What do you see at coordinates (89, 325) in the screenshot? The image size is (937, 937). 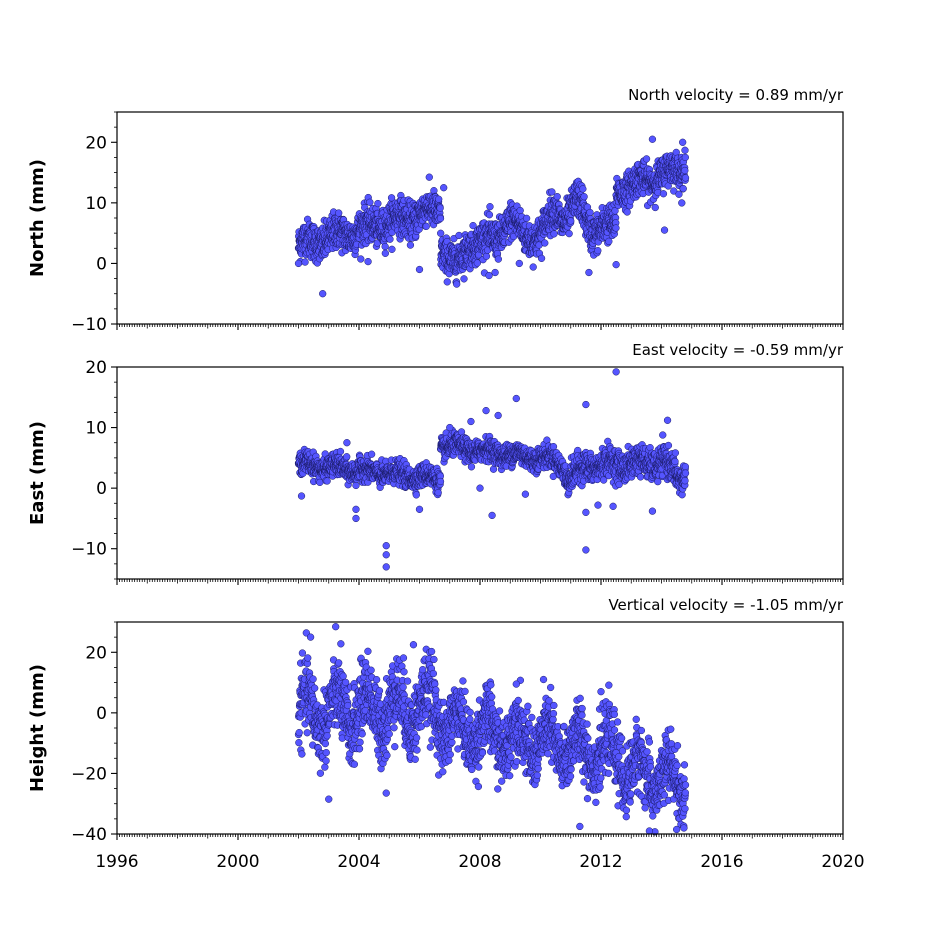 I see `north-y-tick-label: −10` at bounding box center [89, 325].